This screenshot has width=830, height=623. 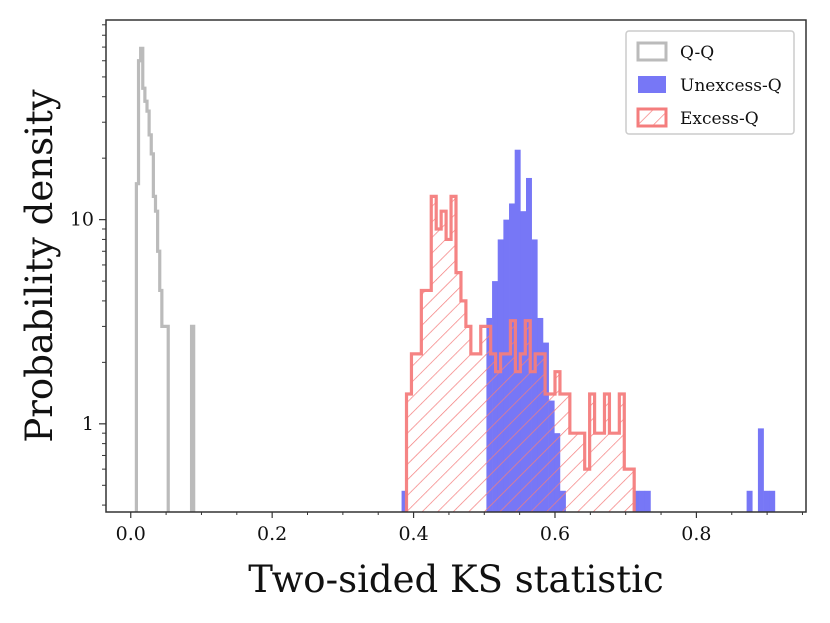 I want to click on y-tick-label: 1, so click(x=88, y=424).